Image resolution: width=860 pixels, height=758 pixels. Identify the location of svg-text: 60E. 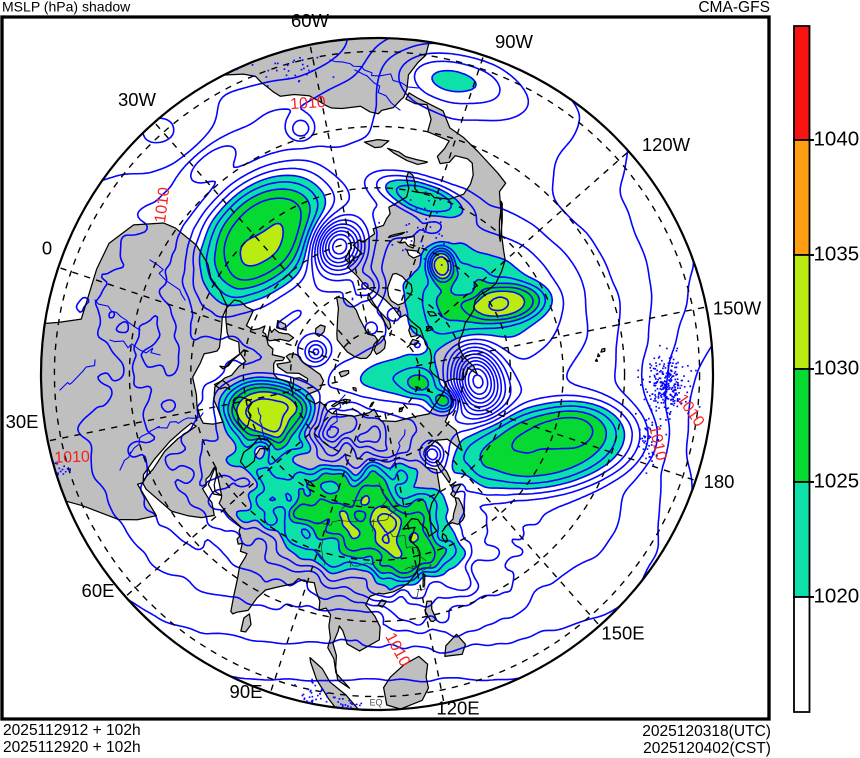
(98, 590).